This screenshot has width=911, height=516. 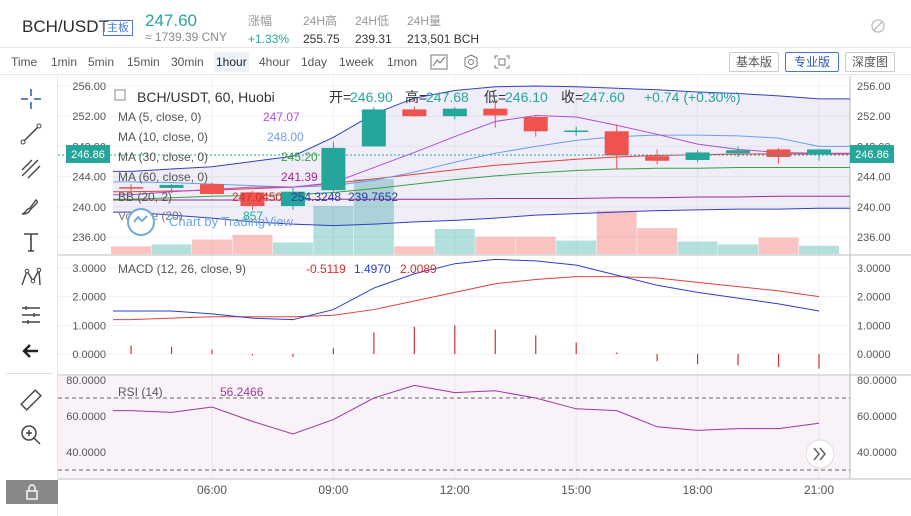 I want to click on ma60-value: 241.39, so click(x=299, y=177).